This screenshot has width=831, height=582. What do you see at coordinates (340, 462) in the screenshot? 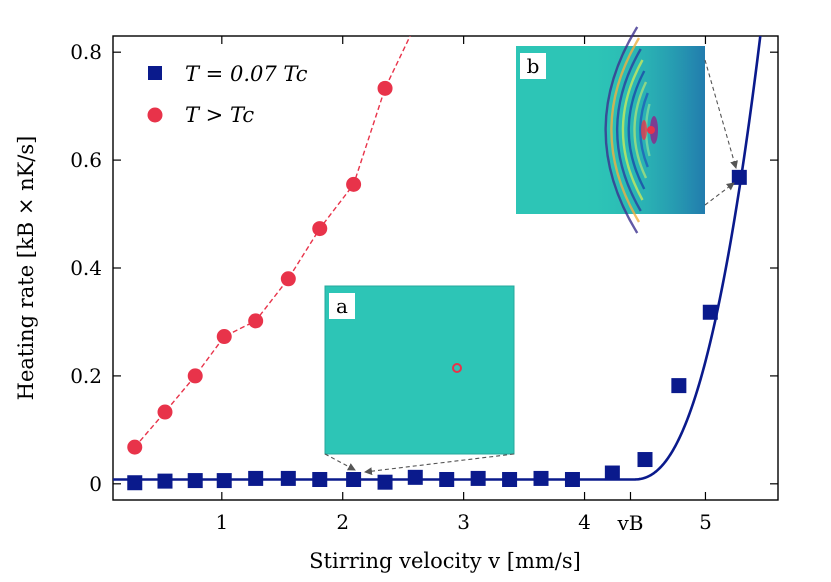
I see `inset-a-arrow-left` at bounding box center [340, 462].